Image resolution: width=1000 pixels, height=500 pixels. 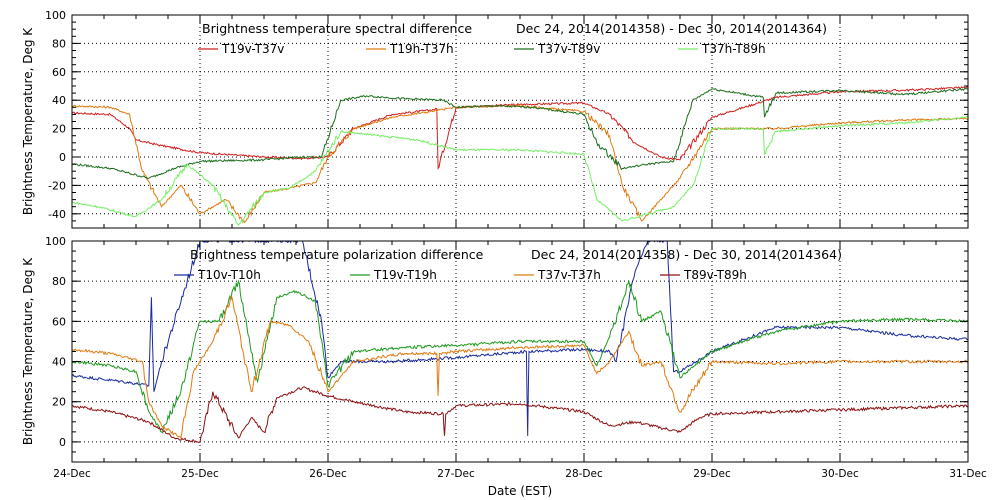 I want to click on legend-label: T19v-T37v, so click(x=252, y=49).